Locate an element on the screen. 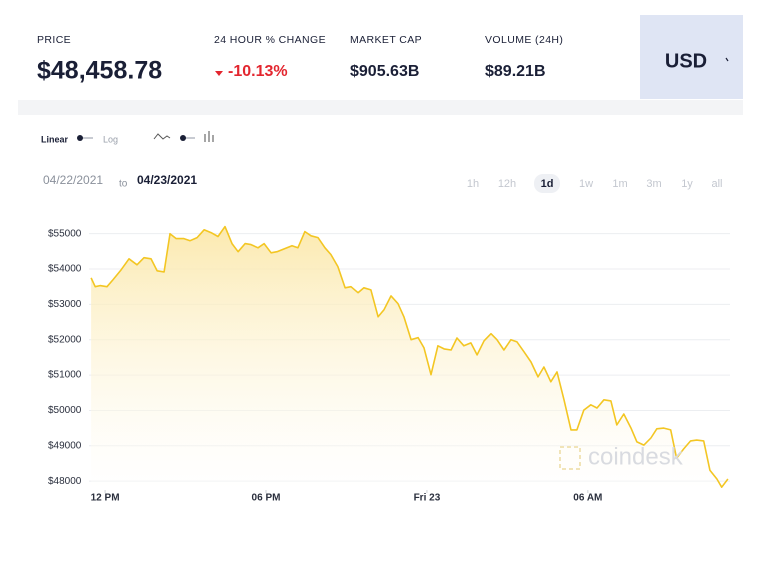 This screenshot has height=565, width=760. date-to: 04/23/2021 is located at coordinates (167, 180).